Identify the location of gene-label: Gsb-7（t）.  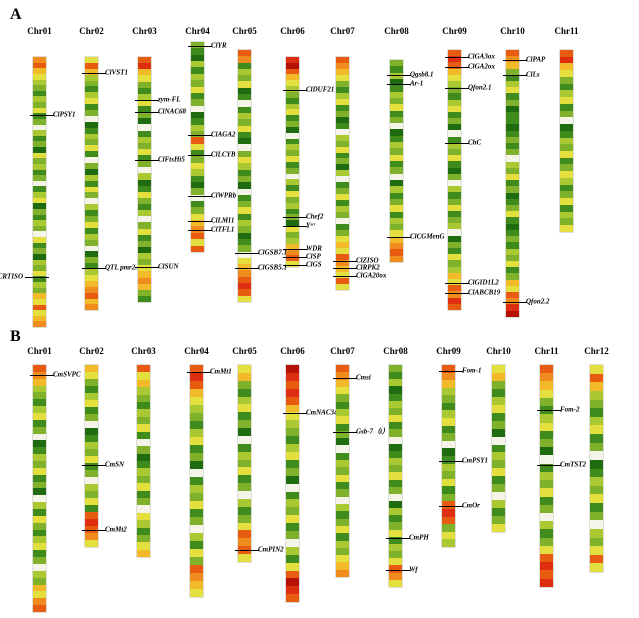
(373, 431).